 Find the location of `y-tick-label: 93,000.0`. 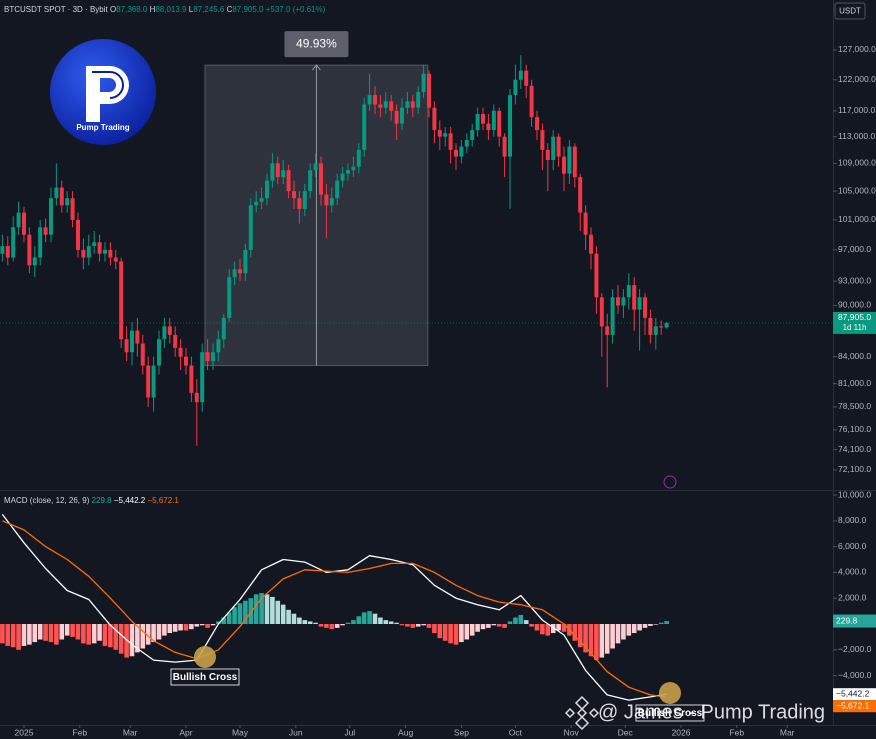

y-tick-label: 93,000.0 is located at coordinates (854, 280).